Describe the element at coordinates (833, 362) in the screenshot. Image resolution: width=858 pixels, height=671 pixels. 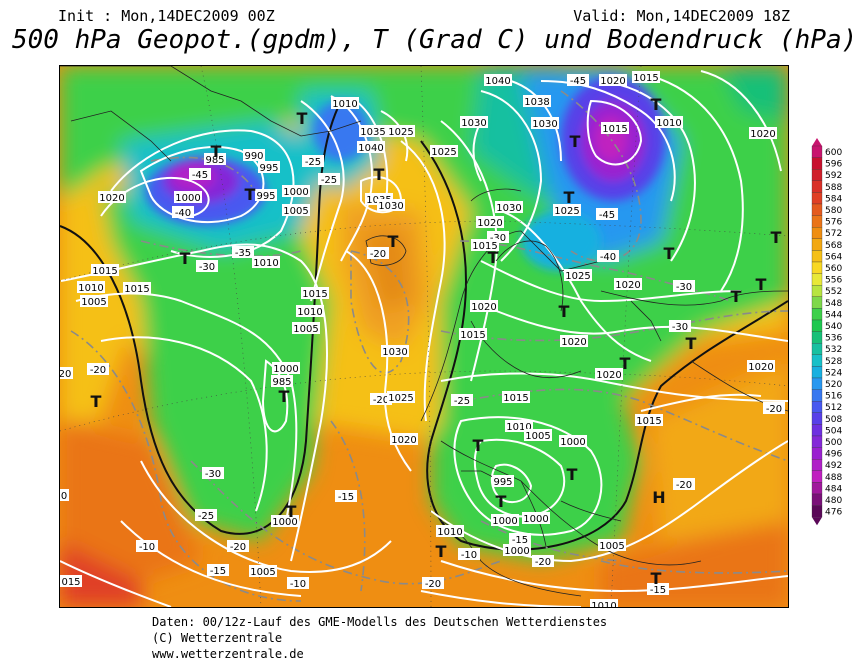
I see `legend-level-label: 528` at that location.